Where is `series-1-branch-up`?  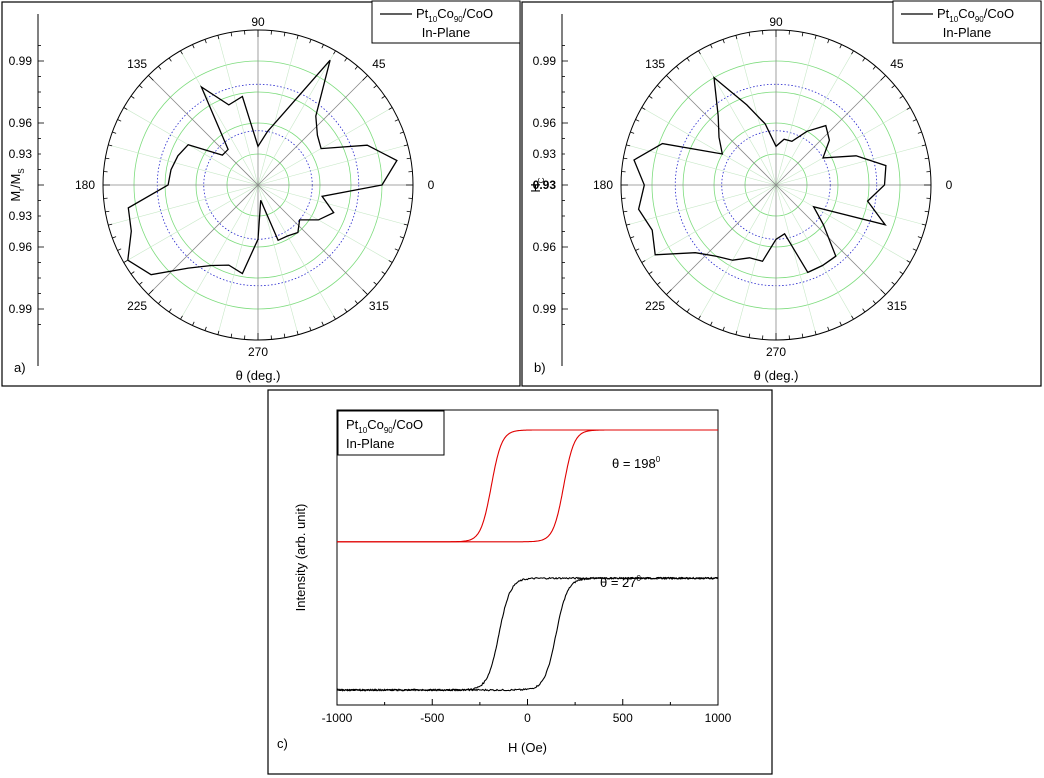
series-1-branch-up is located at coordinates (527, 634).